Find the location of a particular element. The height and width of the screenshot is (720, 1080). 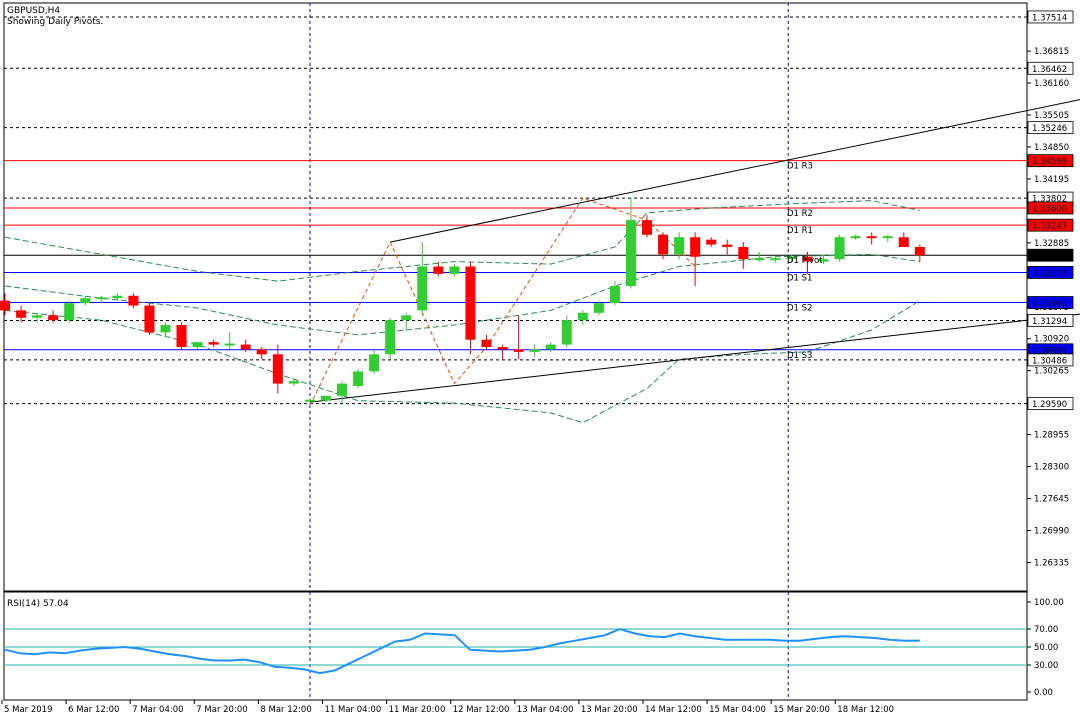

time-tick-label: 11 Mar 20:00 is located at coordinates (417, 710).